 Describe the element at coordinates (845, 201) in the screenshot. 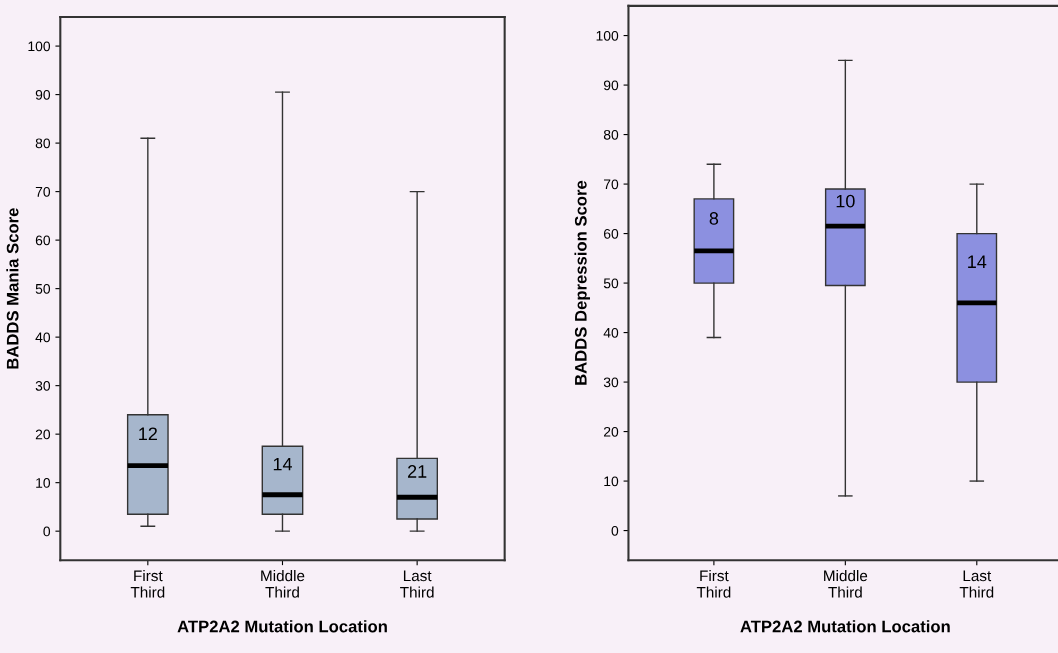

I see `annotation: 10` at that location.